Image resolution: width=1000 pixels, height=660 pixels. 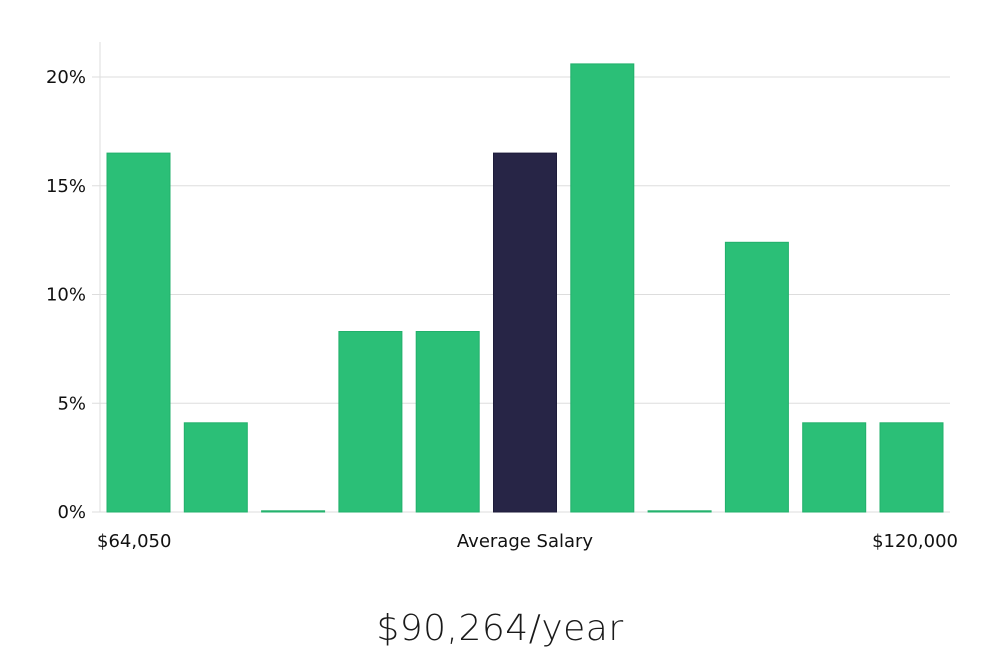 What do you see at coordinates (915, 541) in the screenshot?
I see `x-label-max: $120,000` at bounding box center [915, 541].